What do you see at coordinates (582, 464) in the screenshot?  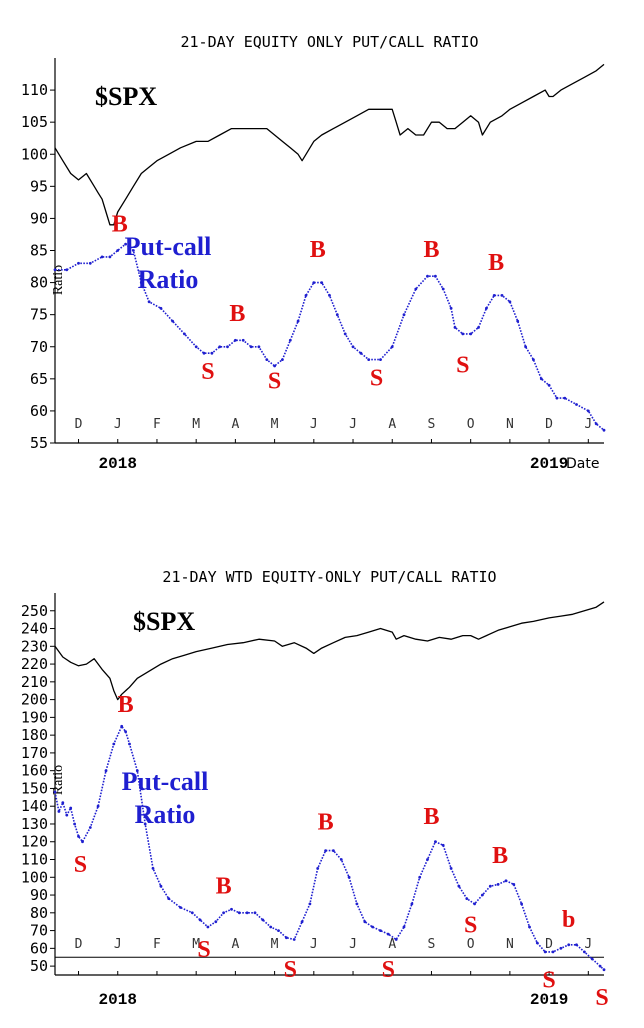 I see `x-axis-label: Date` at bounding box center [582, 464].